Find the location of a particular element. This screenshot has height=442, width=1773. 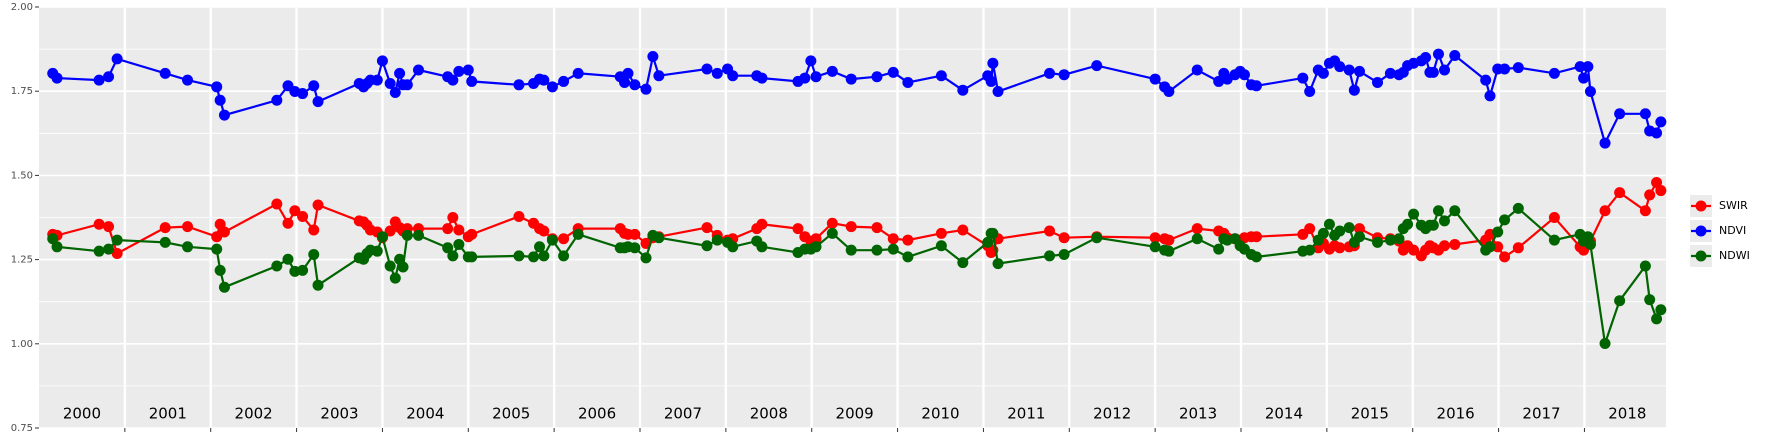

year-label: 2007 is located at coordinates (683, 414).